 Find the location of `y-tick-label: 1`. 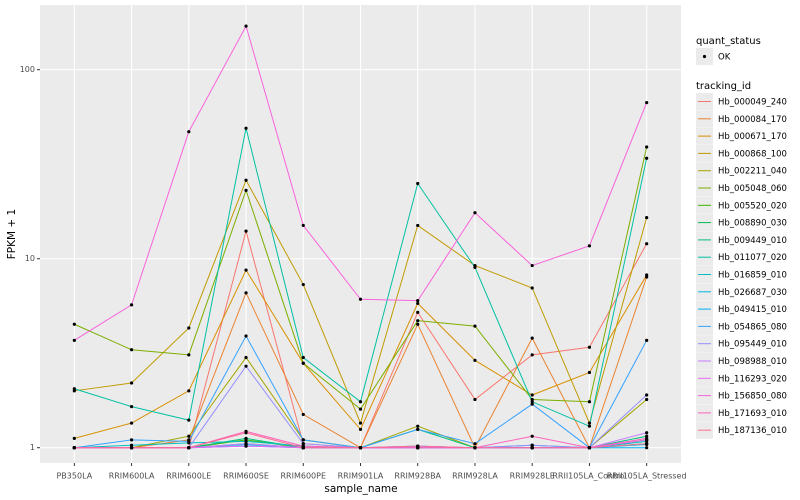

y-tick-label: 1 is located at coordinates (32, 447).